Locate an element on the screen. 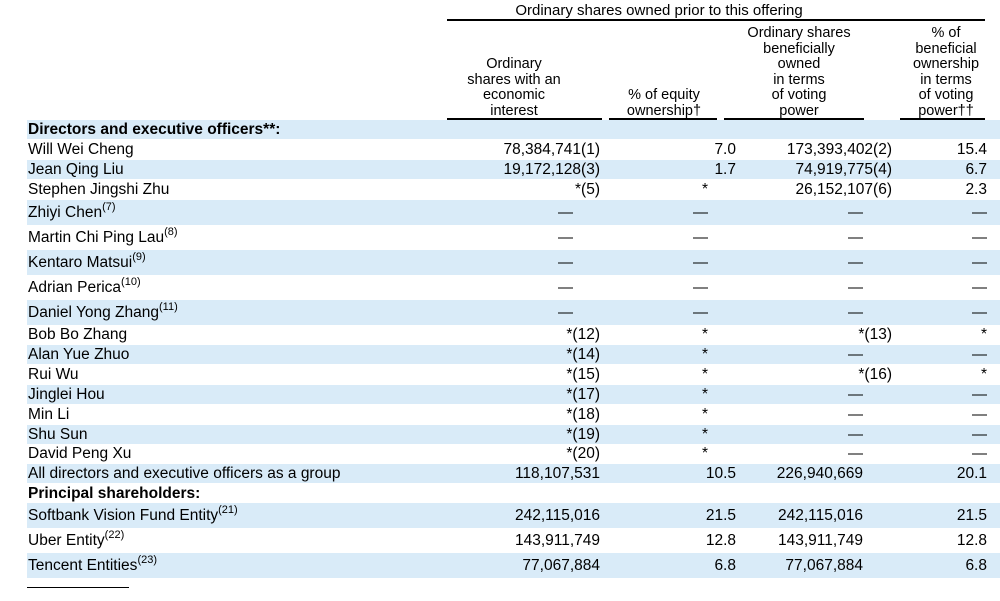  holder-name-text: Stephen Jingshi Zhu is located at coordinates (99, 189).